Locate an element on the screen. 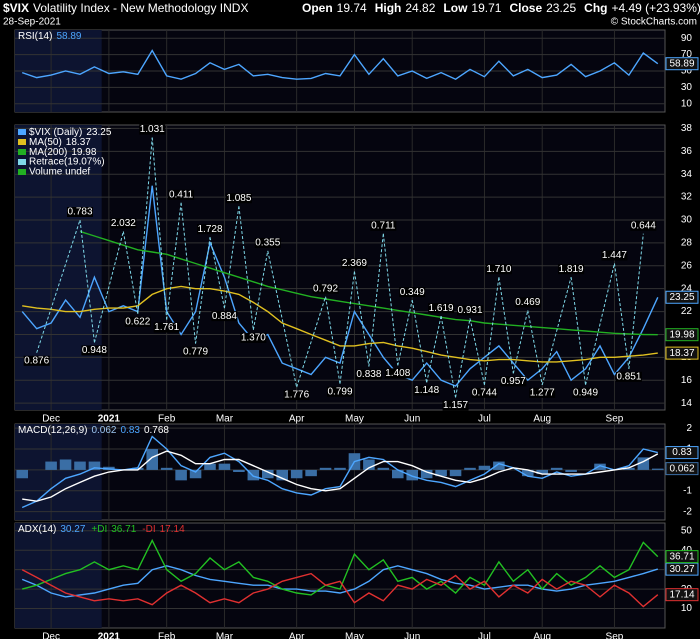 The image size is (700, 639). retrace-label: 0.792 is located at coordinates (325, 288).